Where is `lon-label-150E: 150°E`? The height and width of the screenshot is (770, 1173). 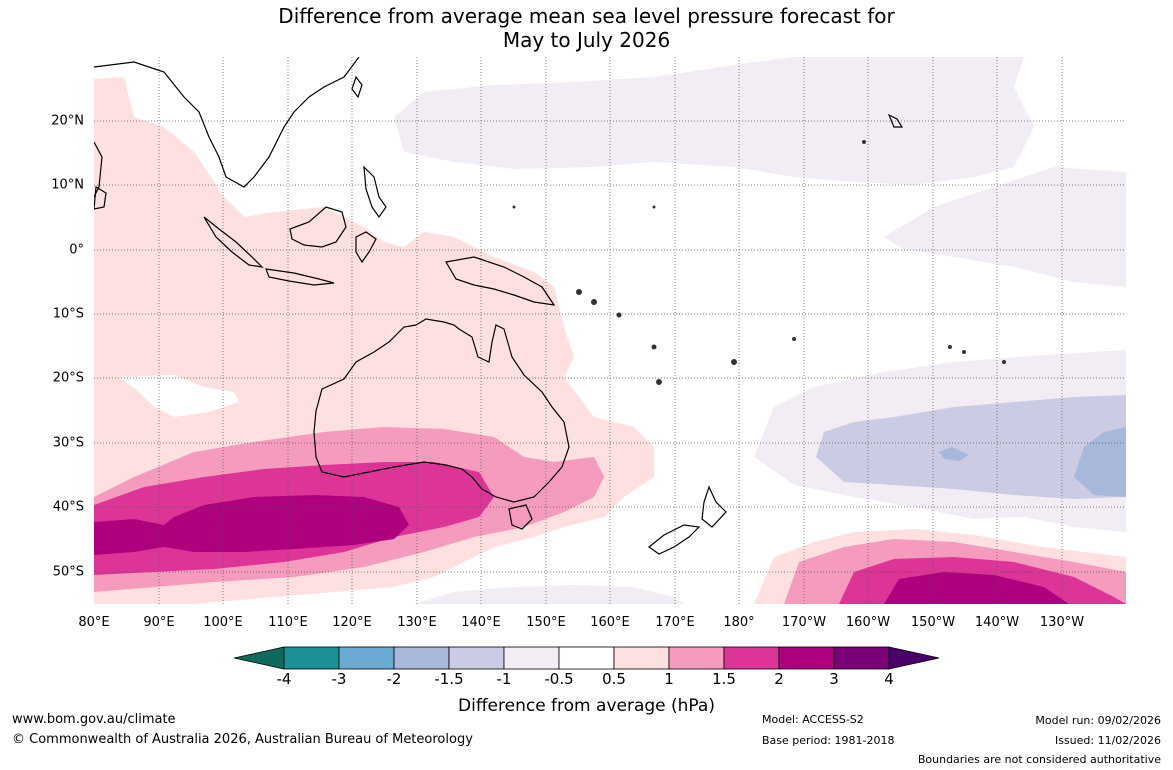 lon-label-150E: 150°E is located at coordinates (546, 622).